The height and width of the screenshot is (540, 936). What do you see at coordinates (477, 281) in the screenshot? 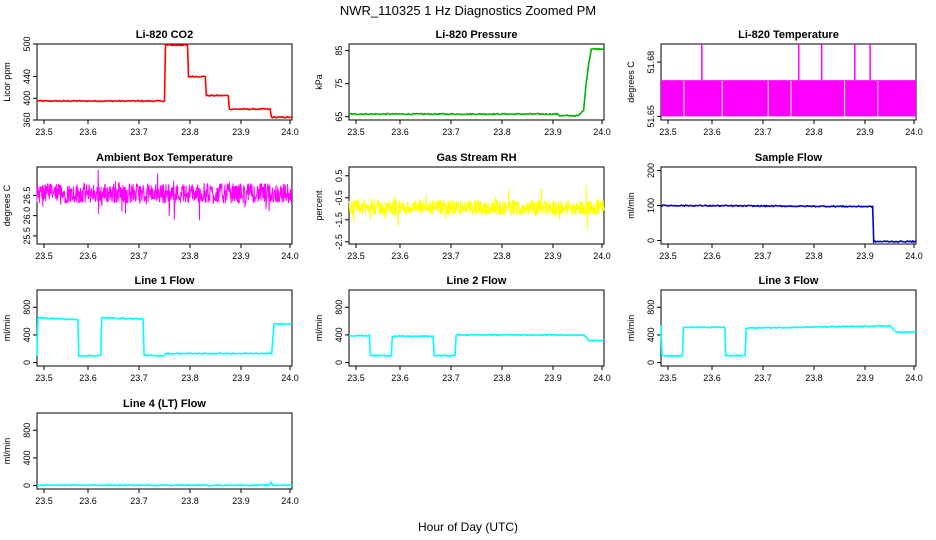
I see `panel-title: Line 2 Flow` at bounding box center [477, 281].